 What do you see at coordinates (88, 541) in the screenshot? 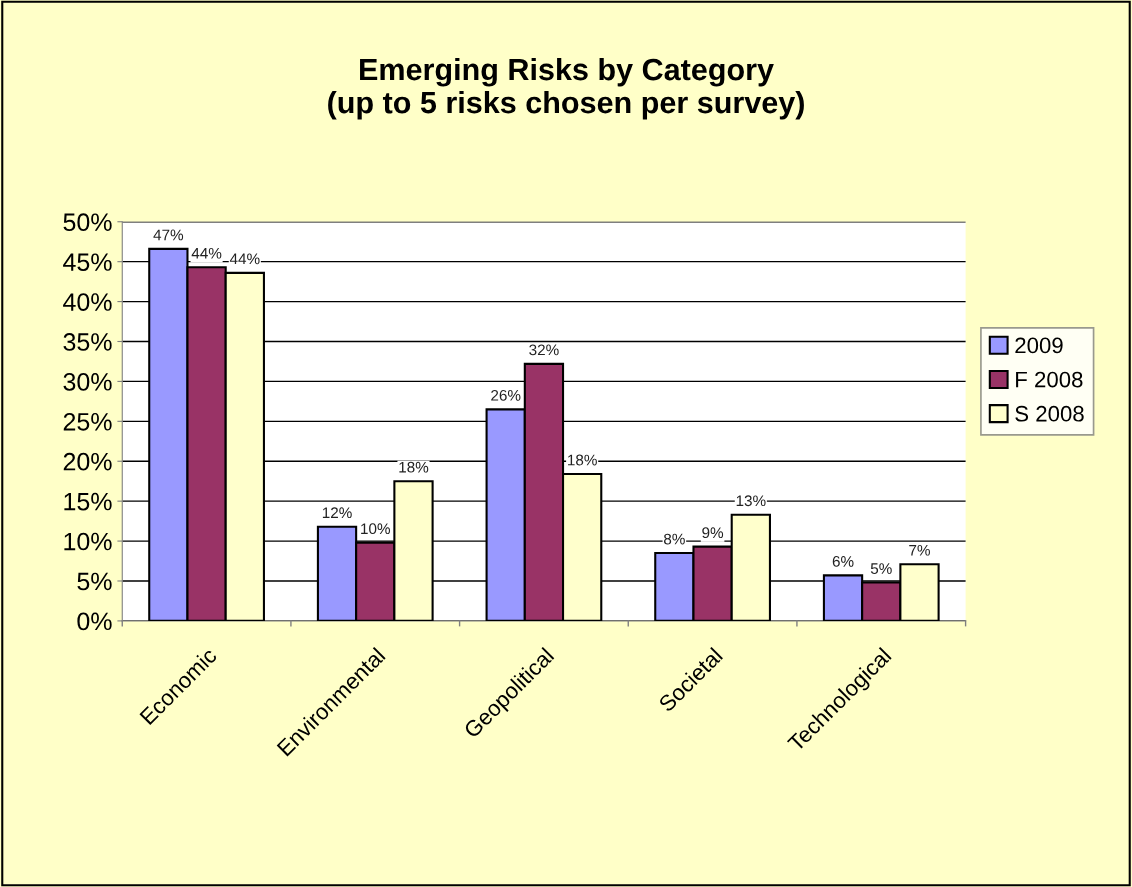
I see `y-tick-label: 10%` at bounding box center [88, 541].